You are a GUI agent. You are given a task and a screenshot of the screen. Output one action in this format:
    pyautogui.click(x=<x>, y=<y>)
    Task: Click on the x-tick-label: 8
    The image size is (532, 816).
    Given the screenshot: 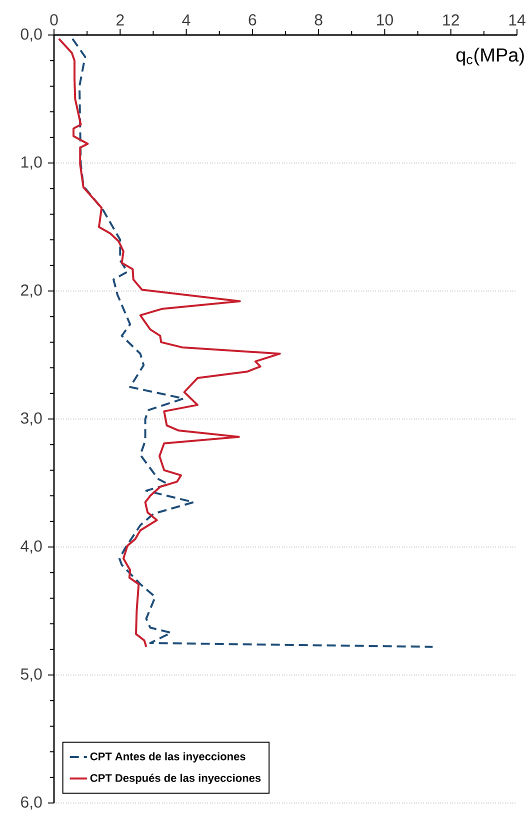 What is the action you would take?
    pyautogui.click(x=318, y=20)
    